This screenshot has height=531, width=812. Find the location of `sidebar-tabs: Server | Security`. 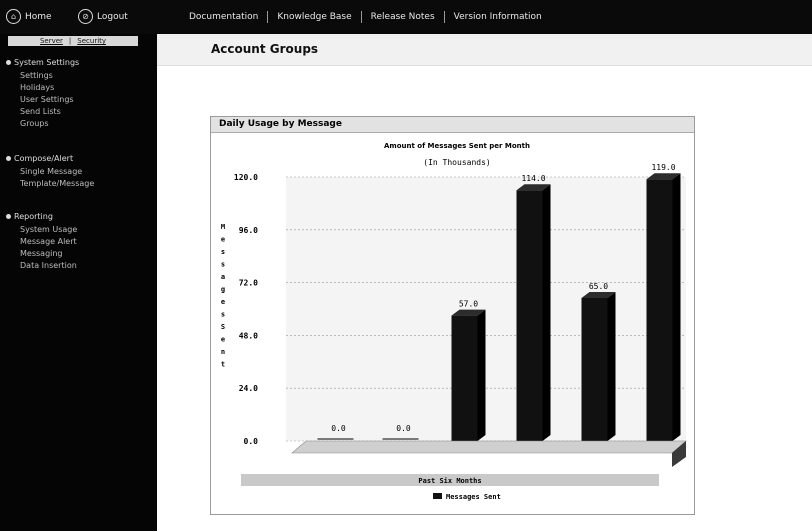

sidebar-tabs: Server | Security is located at coordinates (73, 41).